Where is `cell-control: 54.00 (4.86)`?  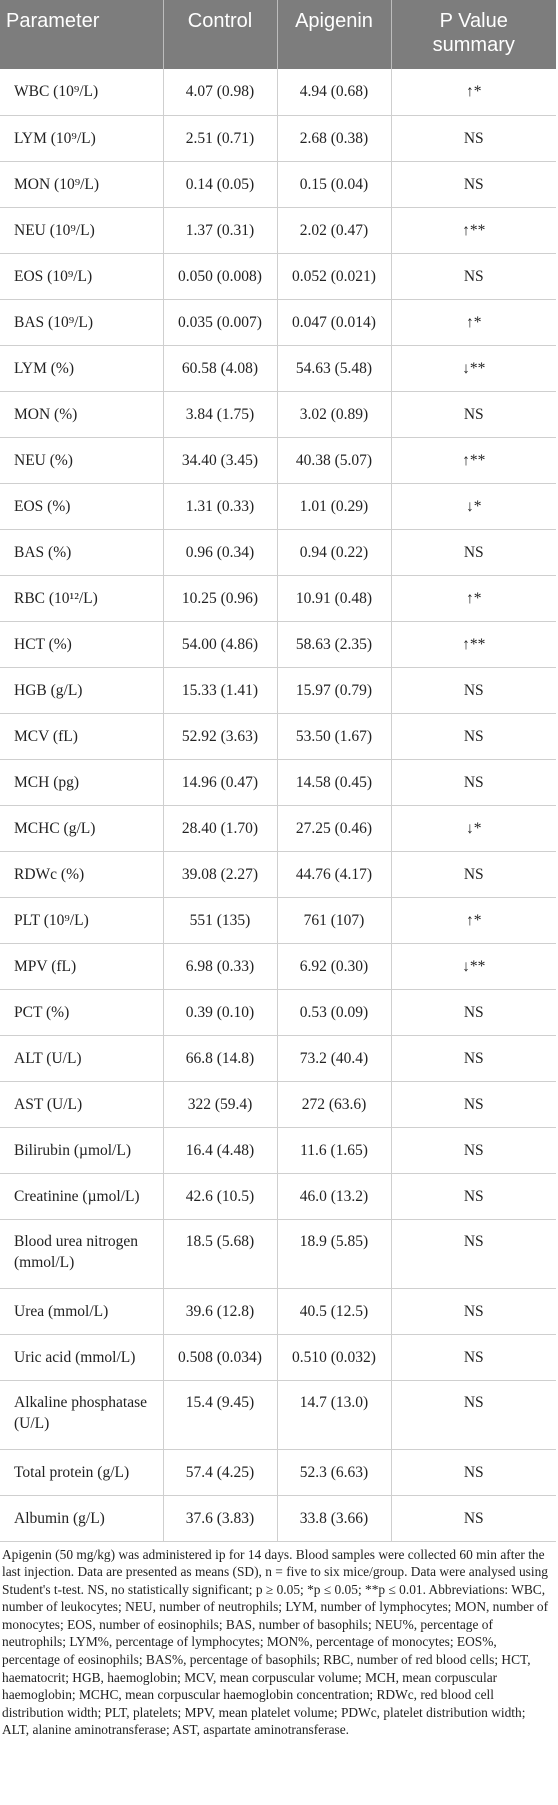
cell-control: 54.00 (4.86) is located at coordinates (220, 644).